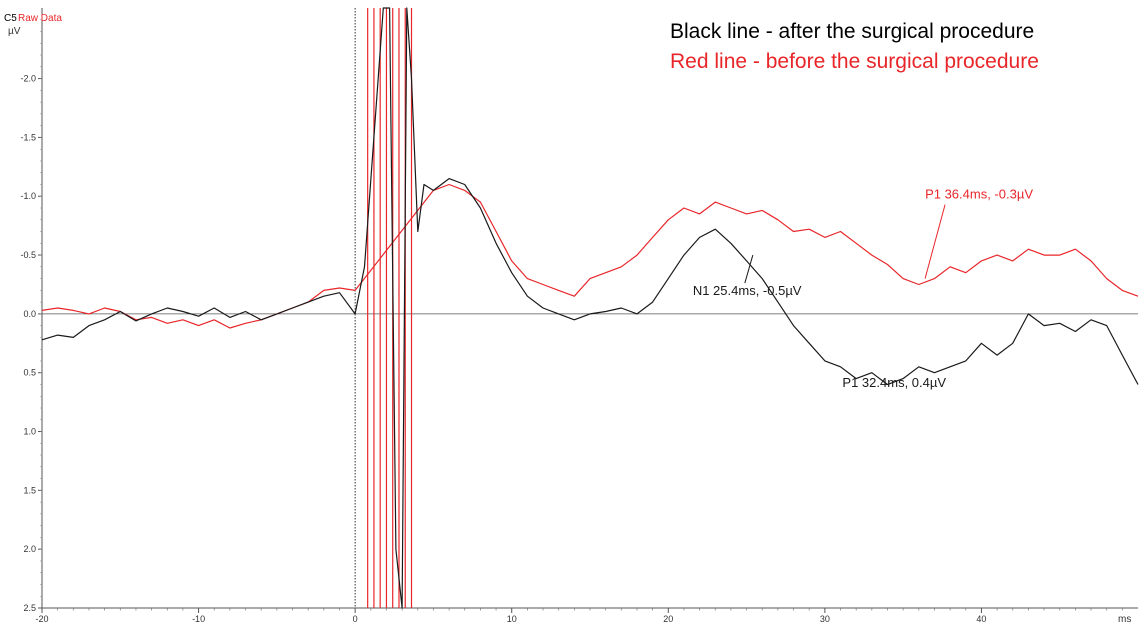 The height and width of the screenshot is (626, 1140). Describe the element at coordinates (28, 137) in the screenshot. I see `y-tick-label: -1.5` at that location.